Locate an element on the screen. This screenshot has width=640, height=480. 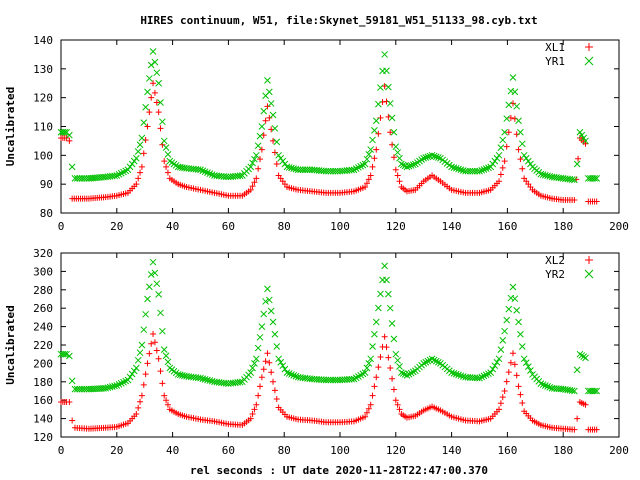
x-tick-label: 100 is located at coordinates (340, 226).